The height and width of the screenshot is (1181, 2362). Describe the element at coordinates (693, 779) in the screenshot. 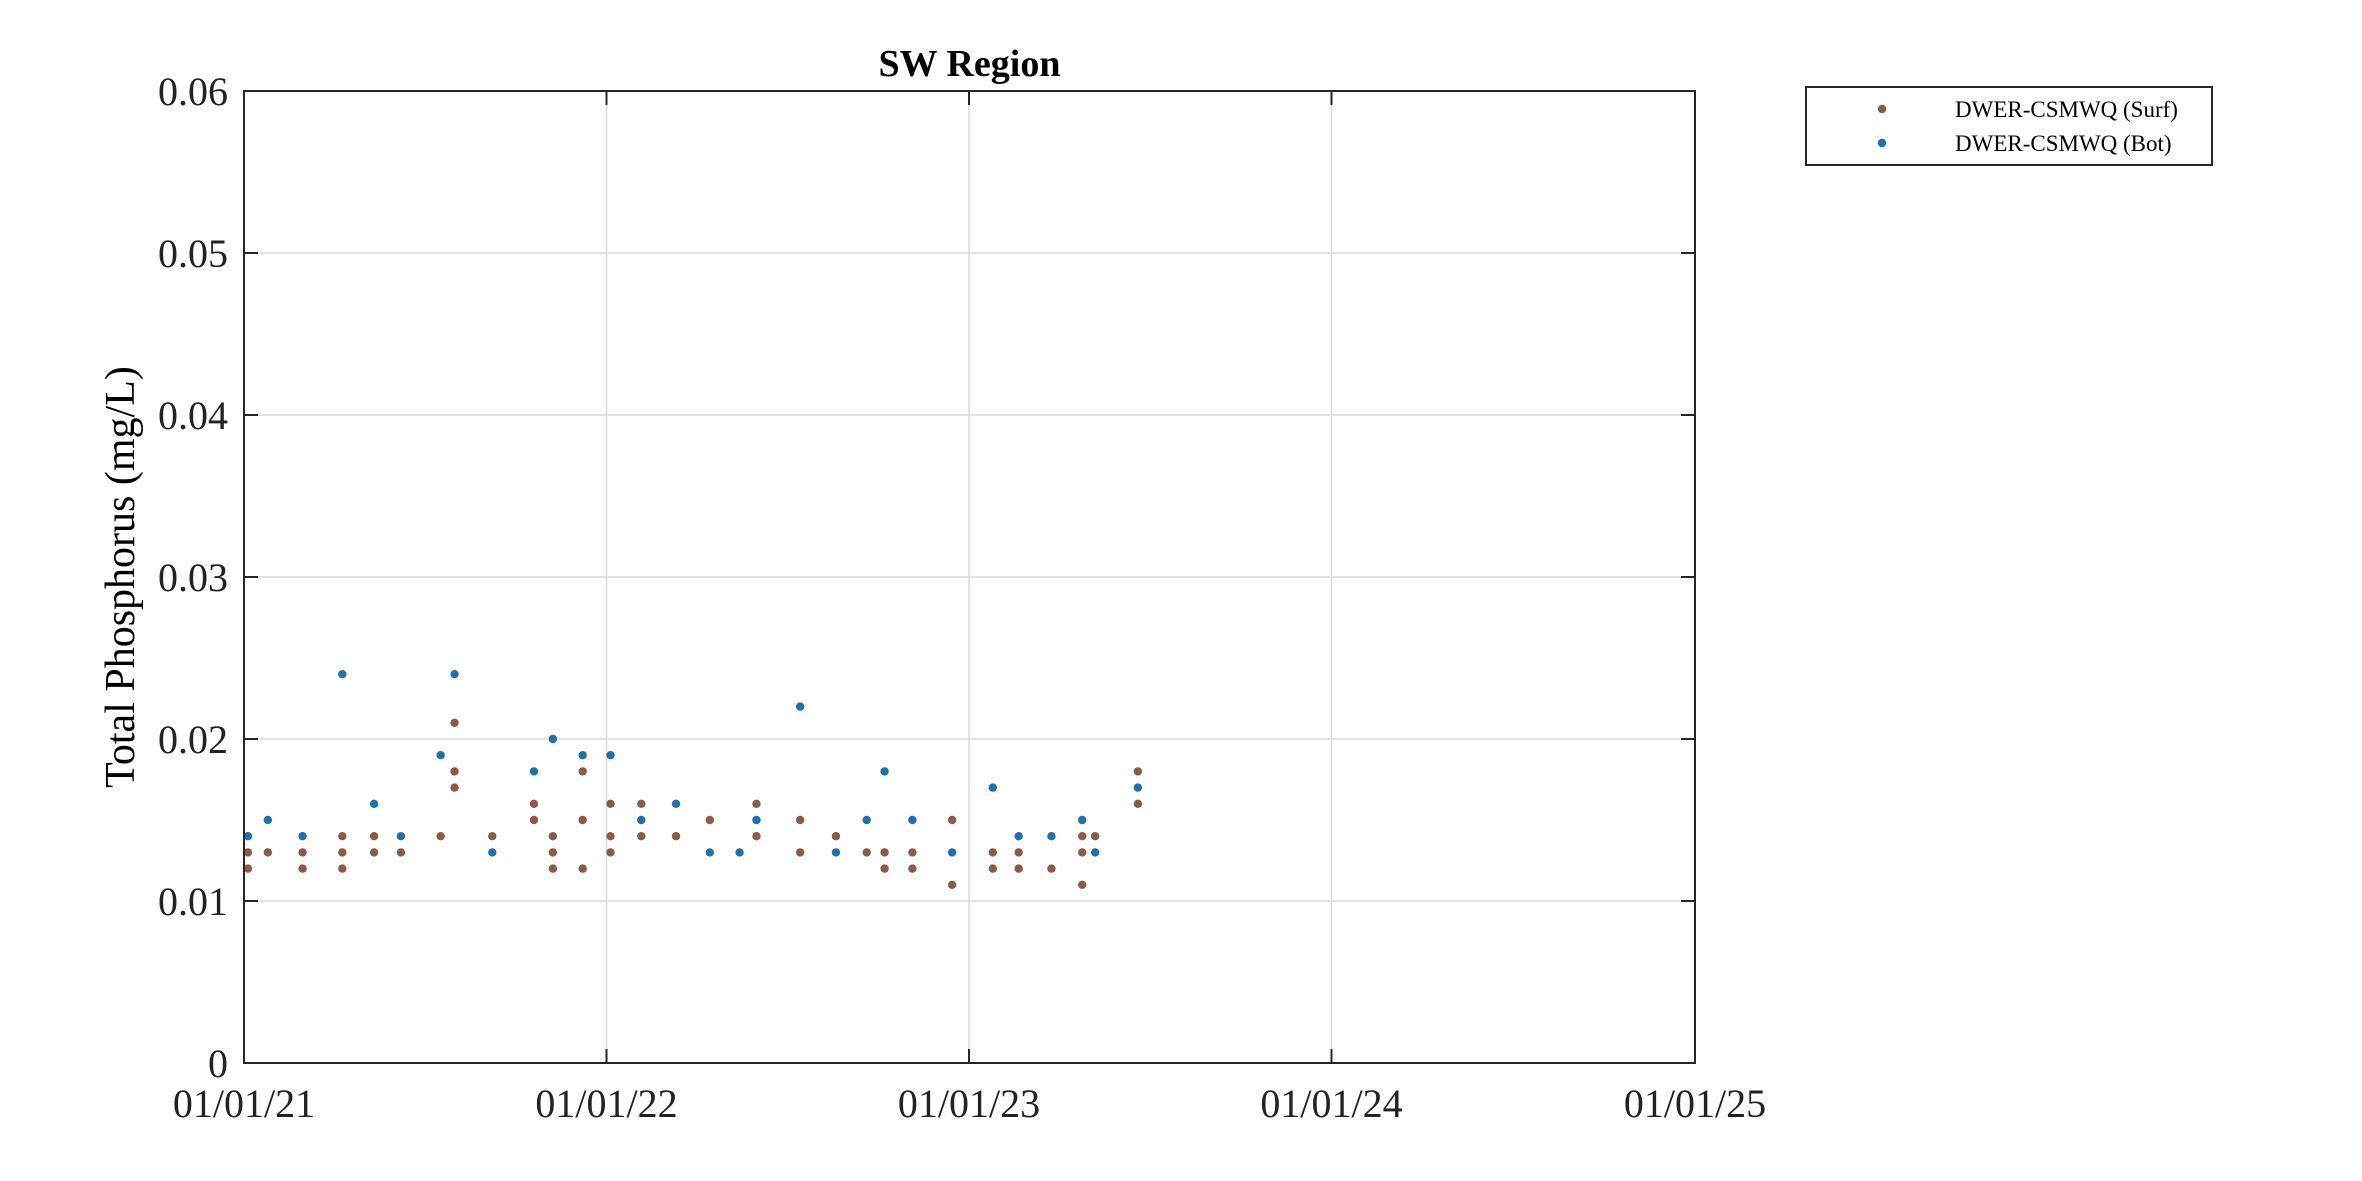

I see `data-points` at that location.